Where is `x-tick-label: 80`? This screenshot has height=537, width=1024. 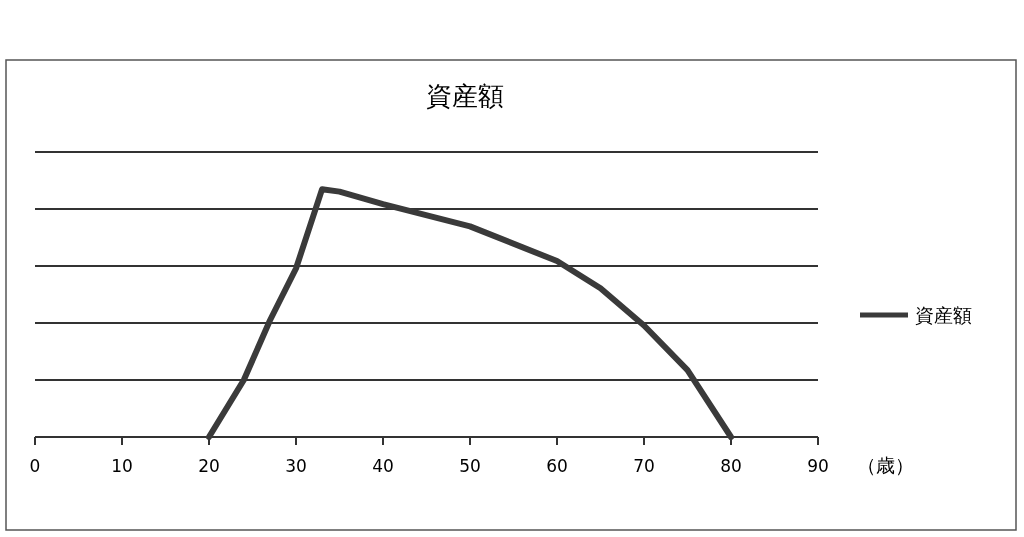
x-tick-label: 80 is located at coordinates (731, 466).